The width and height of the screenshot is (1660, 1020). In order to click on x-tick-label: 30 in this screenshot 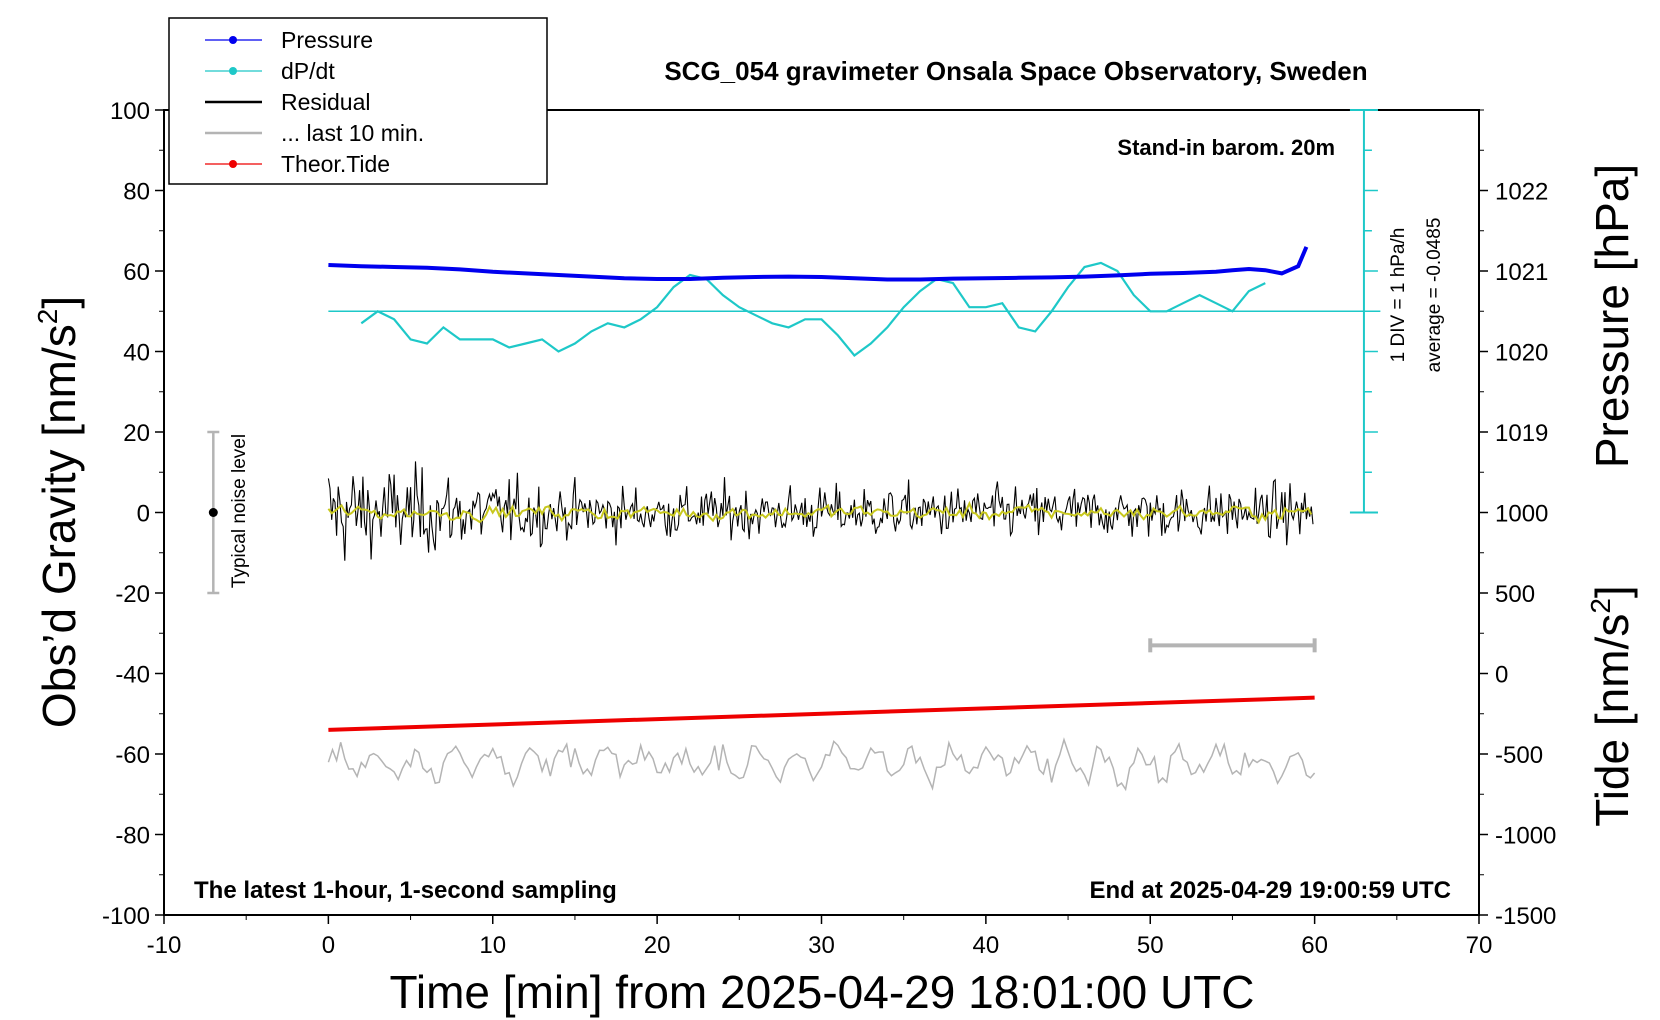, I will do `click(821, 945)`.